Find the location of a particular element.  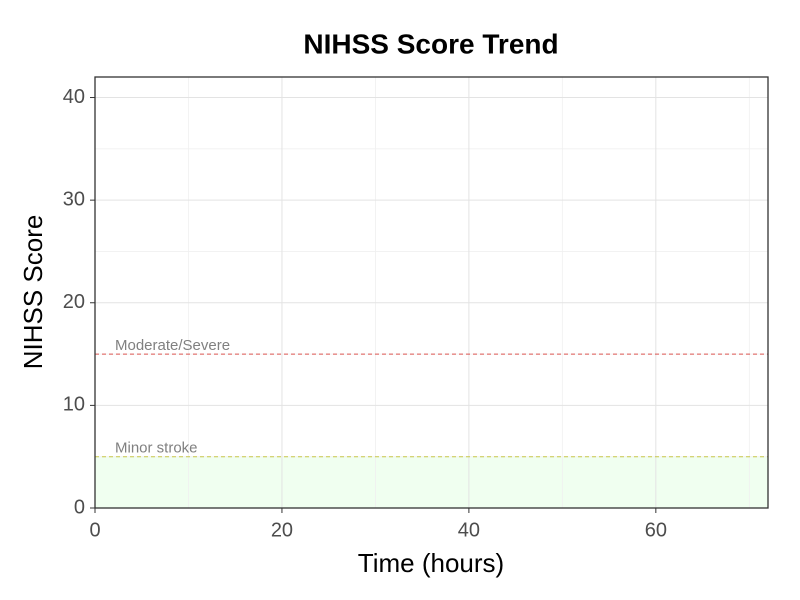

y-tick-label: 30 is located at coordinates (74, 199).